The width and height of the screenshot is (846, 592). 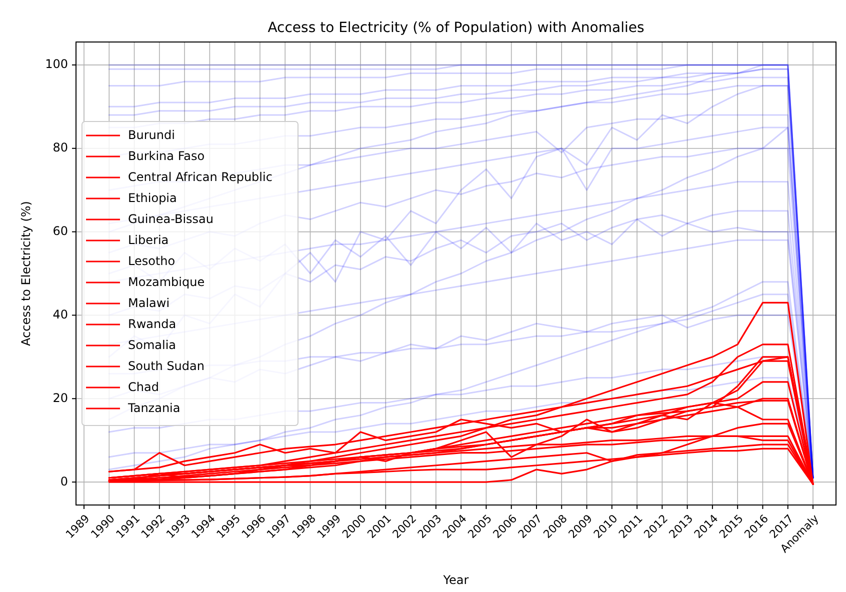 What do you see at coordinates (56, 64) in the screenshot?
I see `y-tick-label: 100` at bounding box center [56, 64].